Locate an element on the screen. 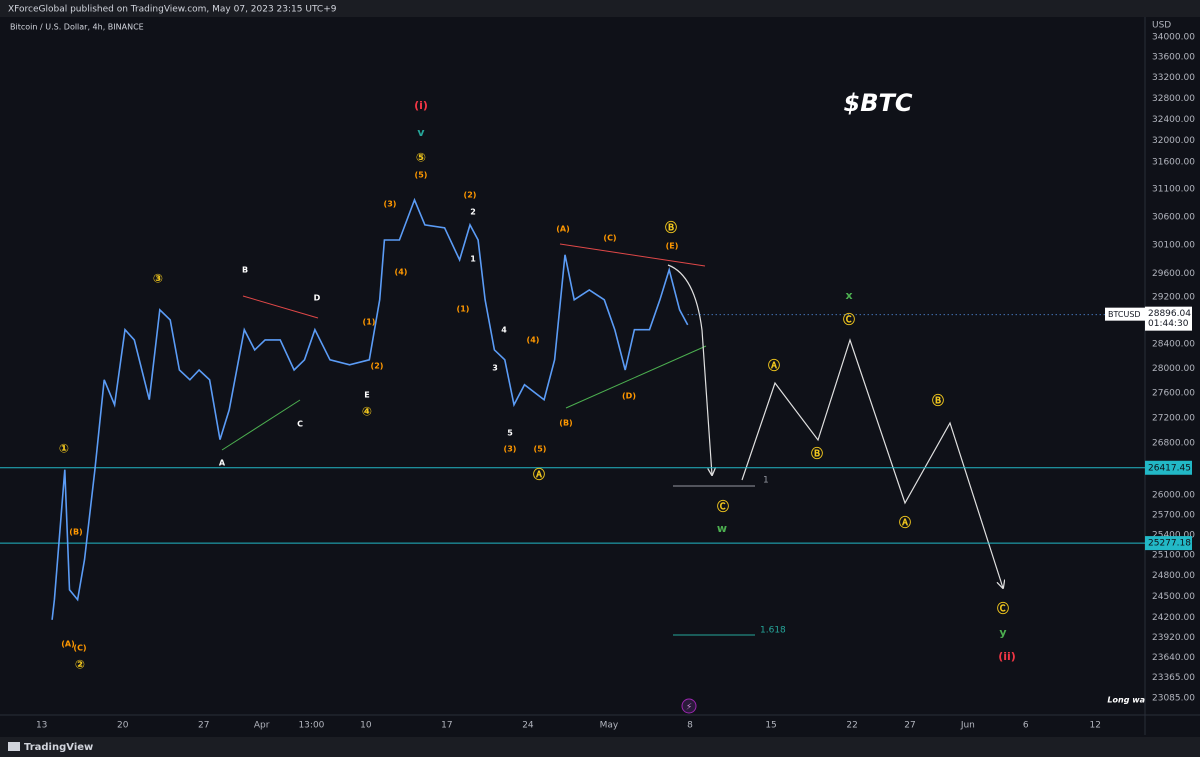  x-tick-label: 20 is located at coordinates (123, 726).